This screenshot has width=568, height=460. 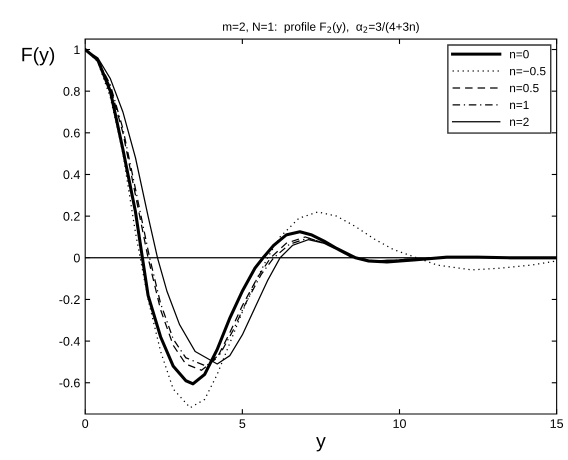 I want to click on y-tick-label: 0.2, so click(x=71, y=216).